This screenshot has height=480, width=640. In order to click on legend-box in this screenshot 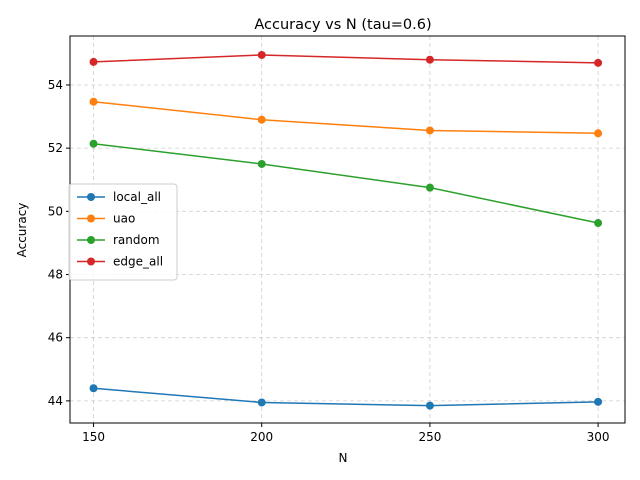, I will do `click(123, 232)`.